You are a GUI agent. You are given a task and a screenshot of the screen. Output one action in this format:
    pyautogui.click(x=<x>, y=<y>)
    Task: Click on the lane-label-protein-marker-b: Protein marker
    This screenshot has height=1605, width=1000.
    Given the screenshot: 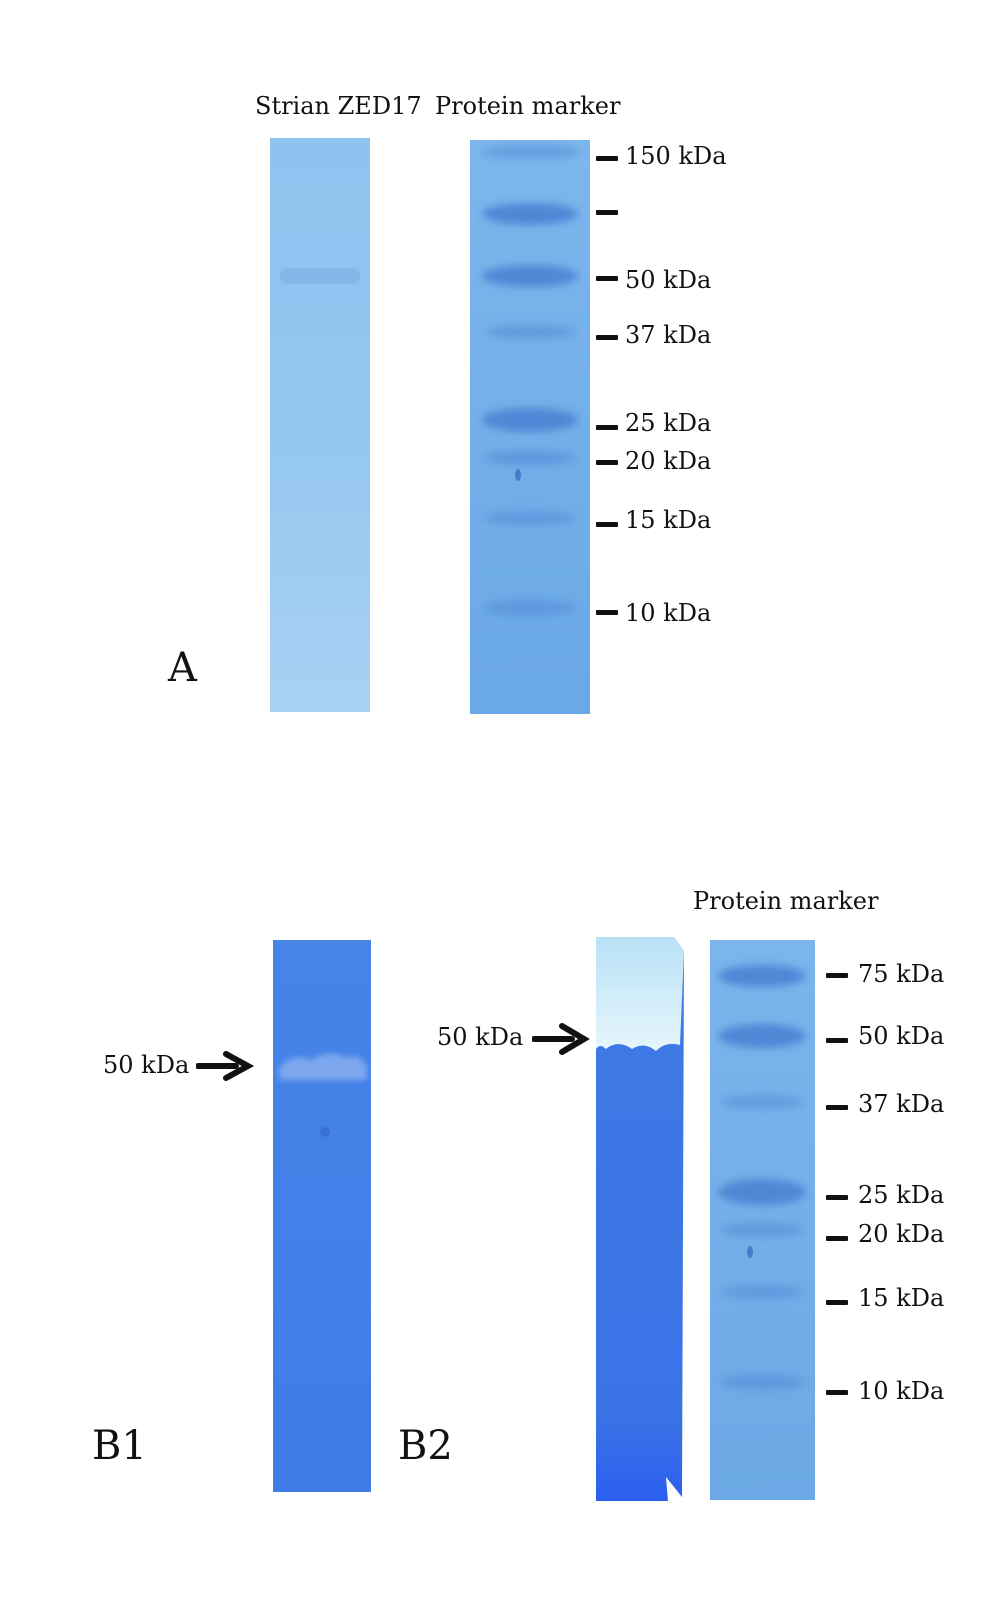 What is the action you would take?
    pyautogui.click(x=786, y=901)
    